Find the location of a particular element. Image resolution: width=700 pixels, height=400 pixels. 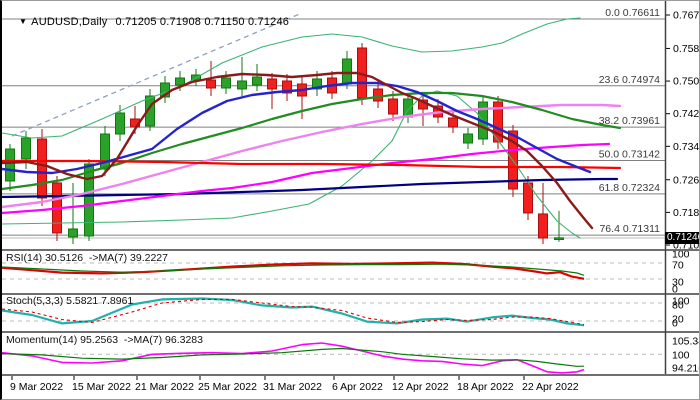

momentum-ma is located at coordinates (293, 357).